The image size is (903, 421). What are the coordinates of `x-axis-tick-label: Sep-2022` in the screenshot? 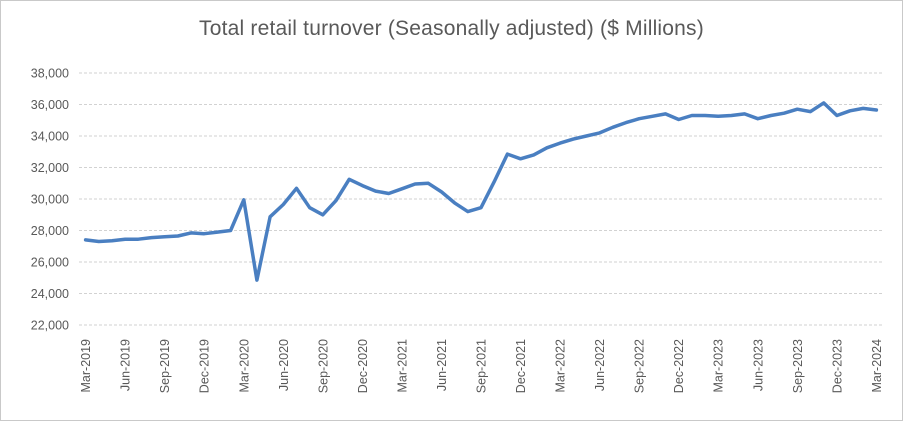 It's located at (640, 366).